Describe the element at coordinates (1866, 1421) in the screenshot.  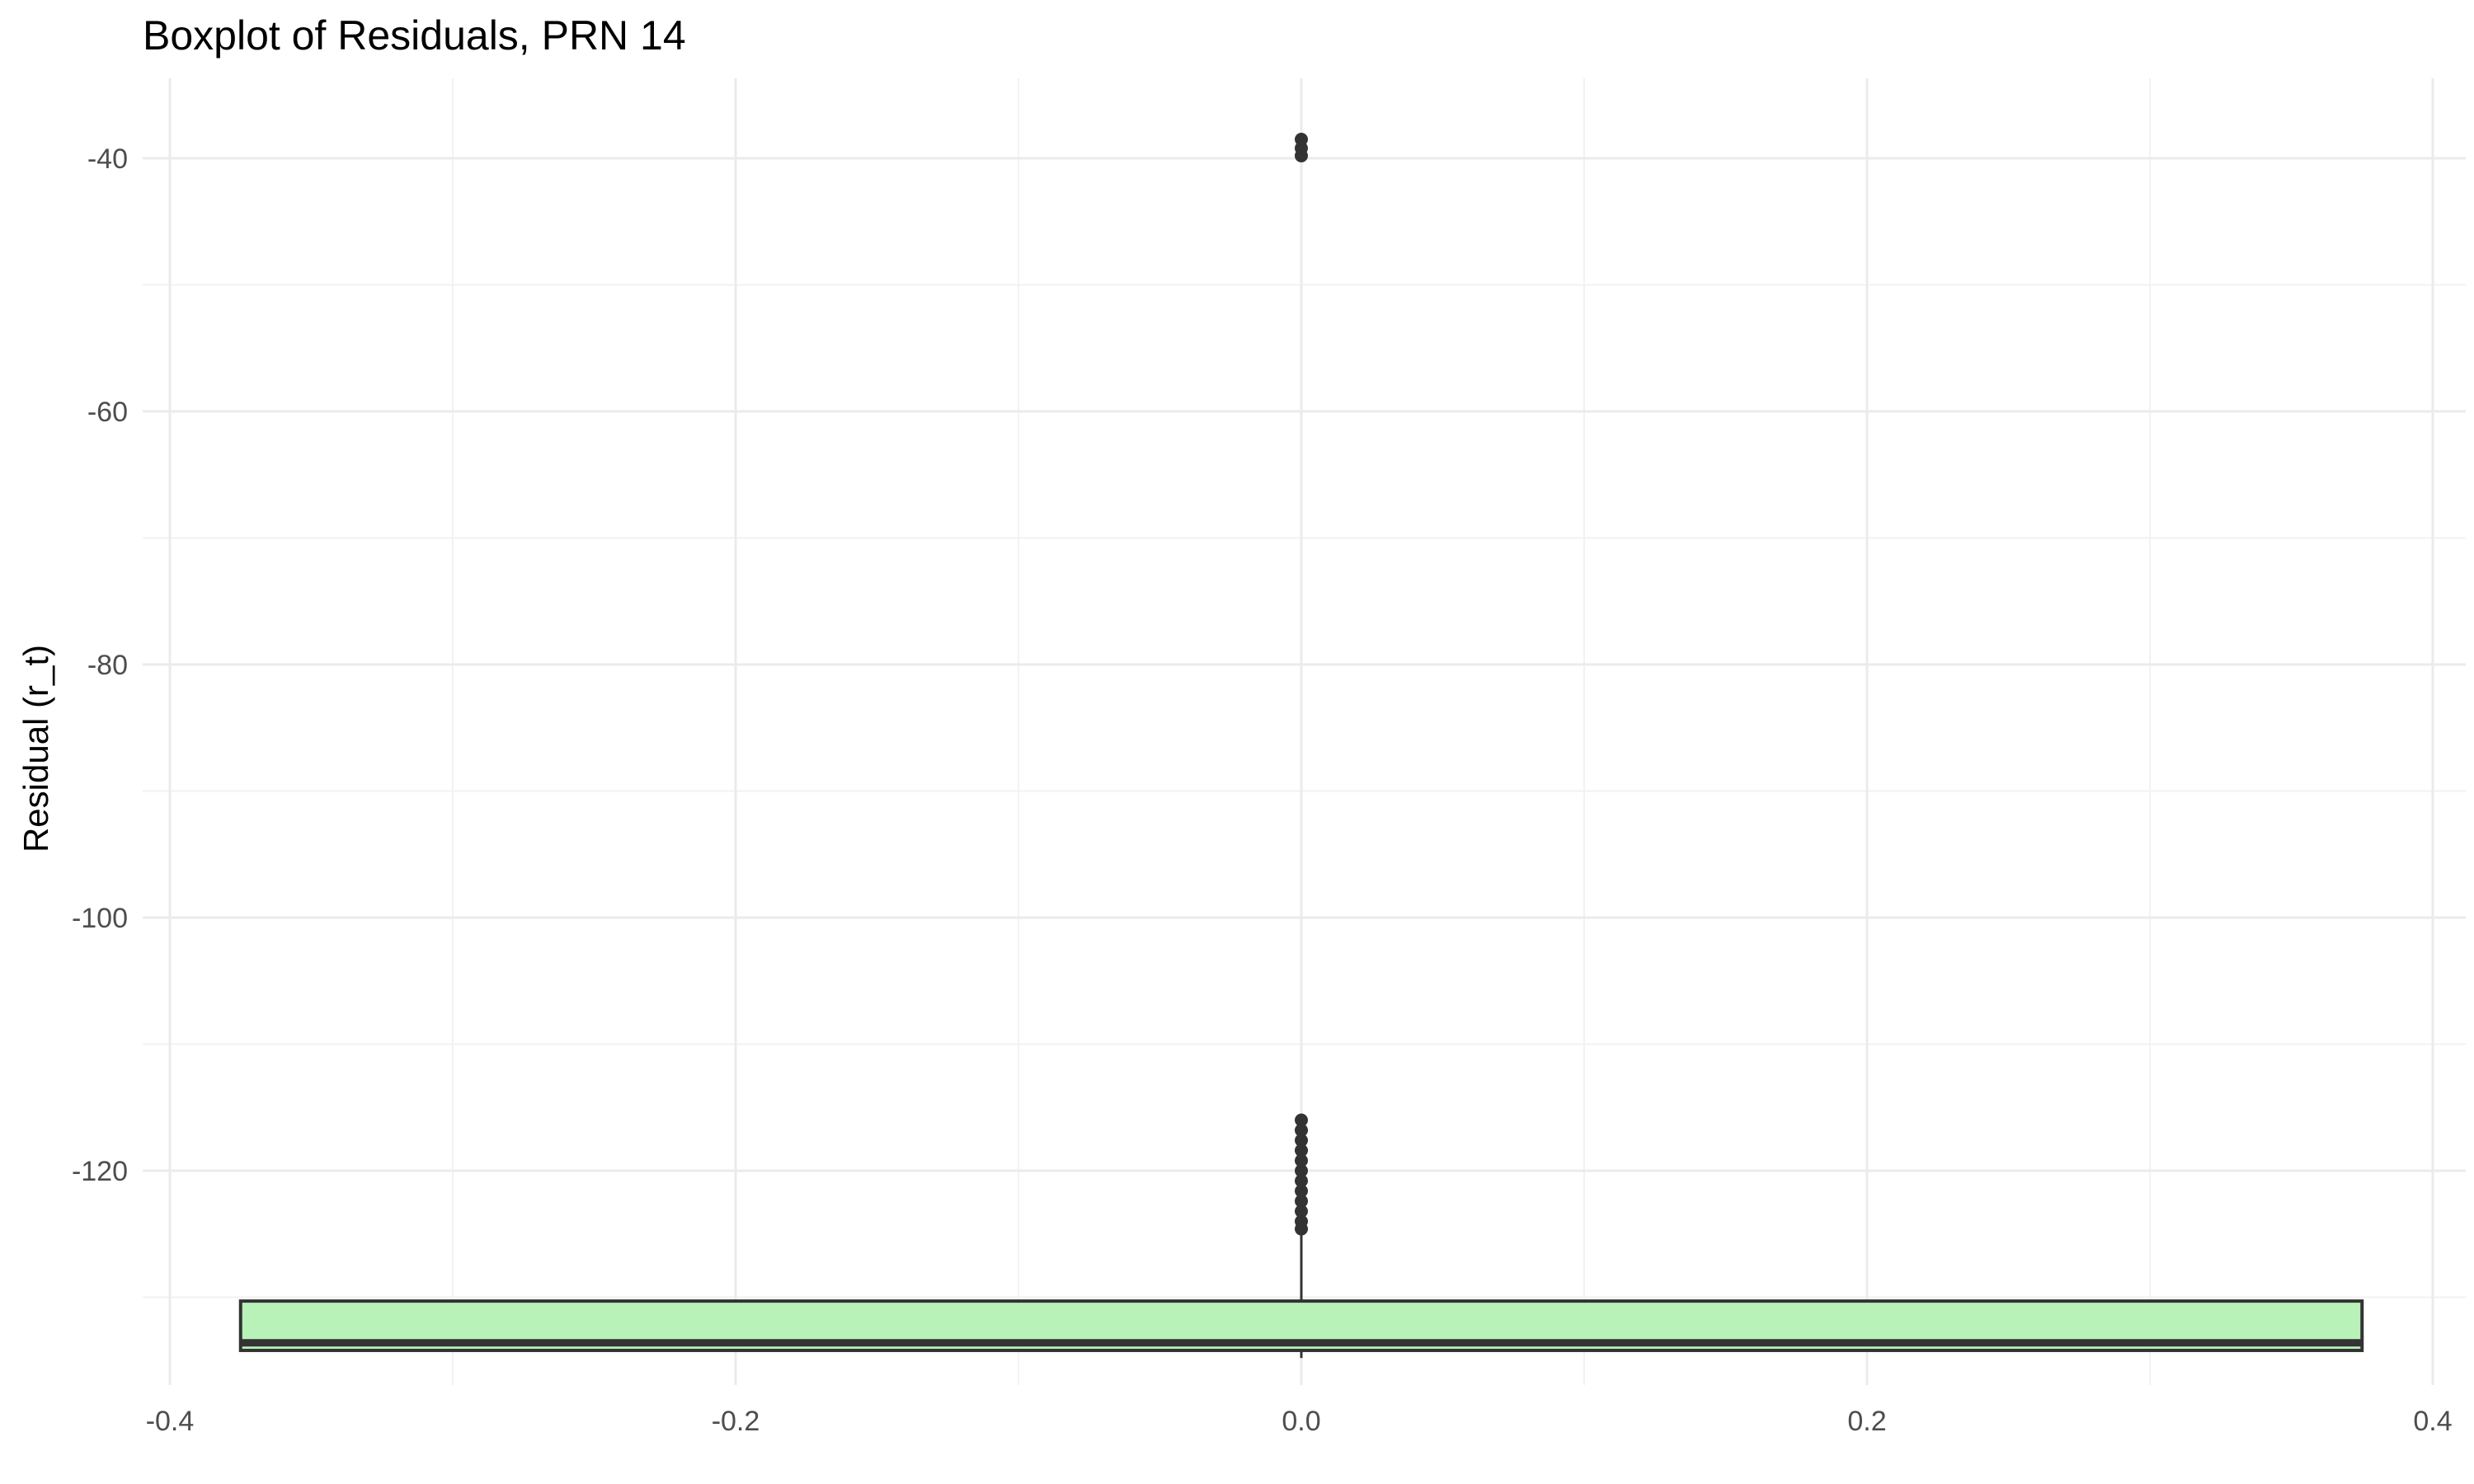
I see `x-tick-label: 0.2` at that location.